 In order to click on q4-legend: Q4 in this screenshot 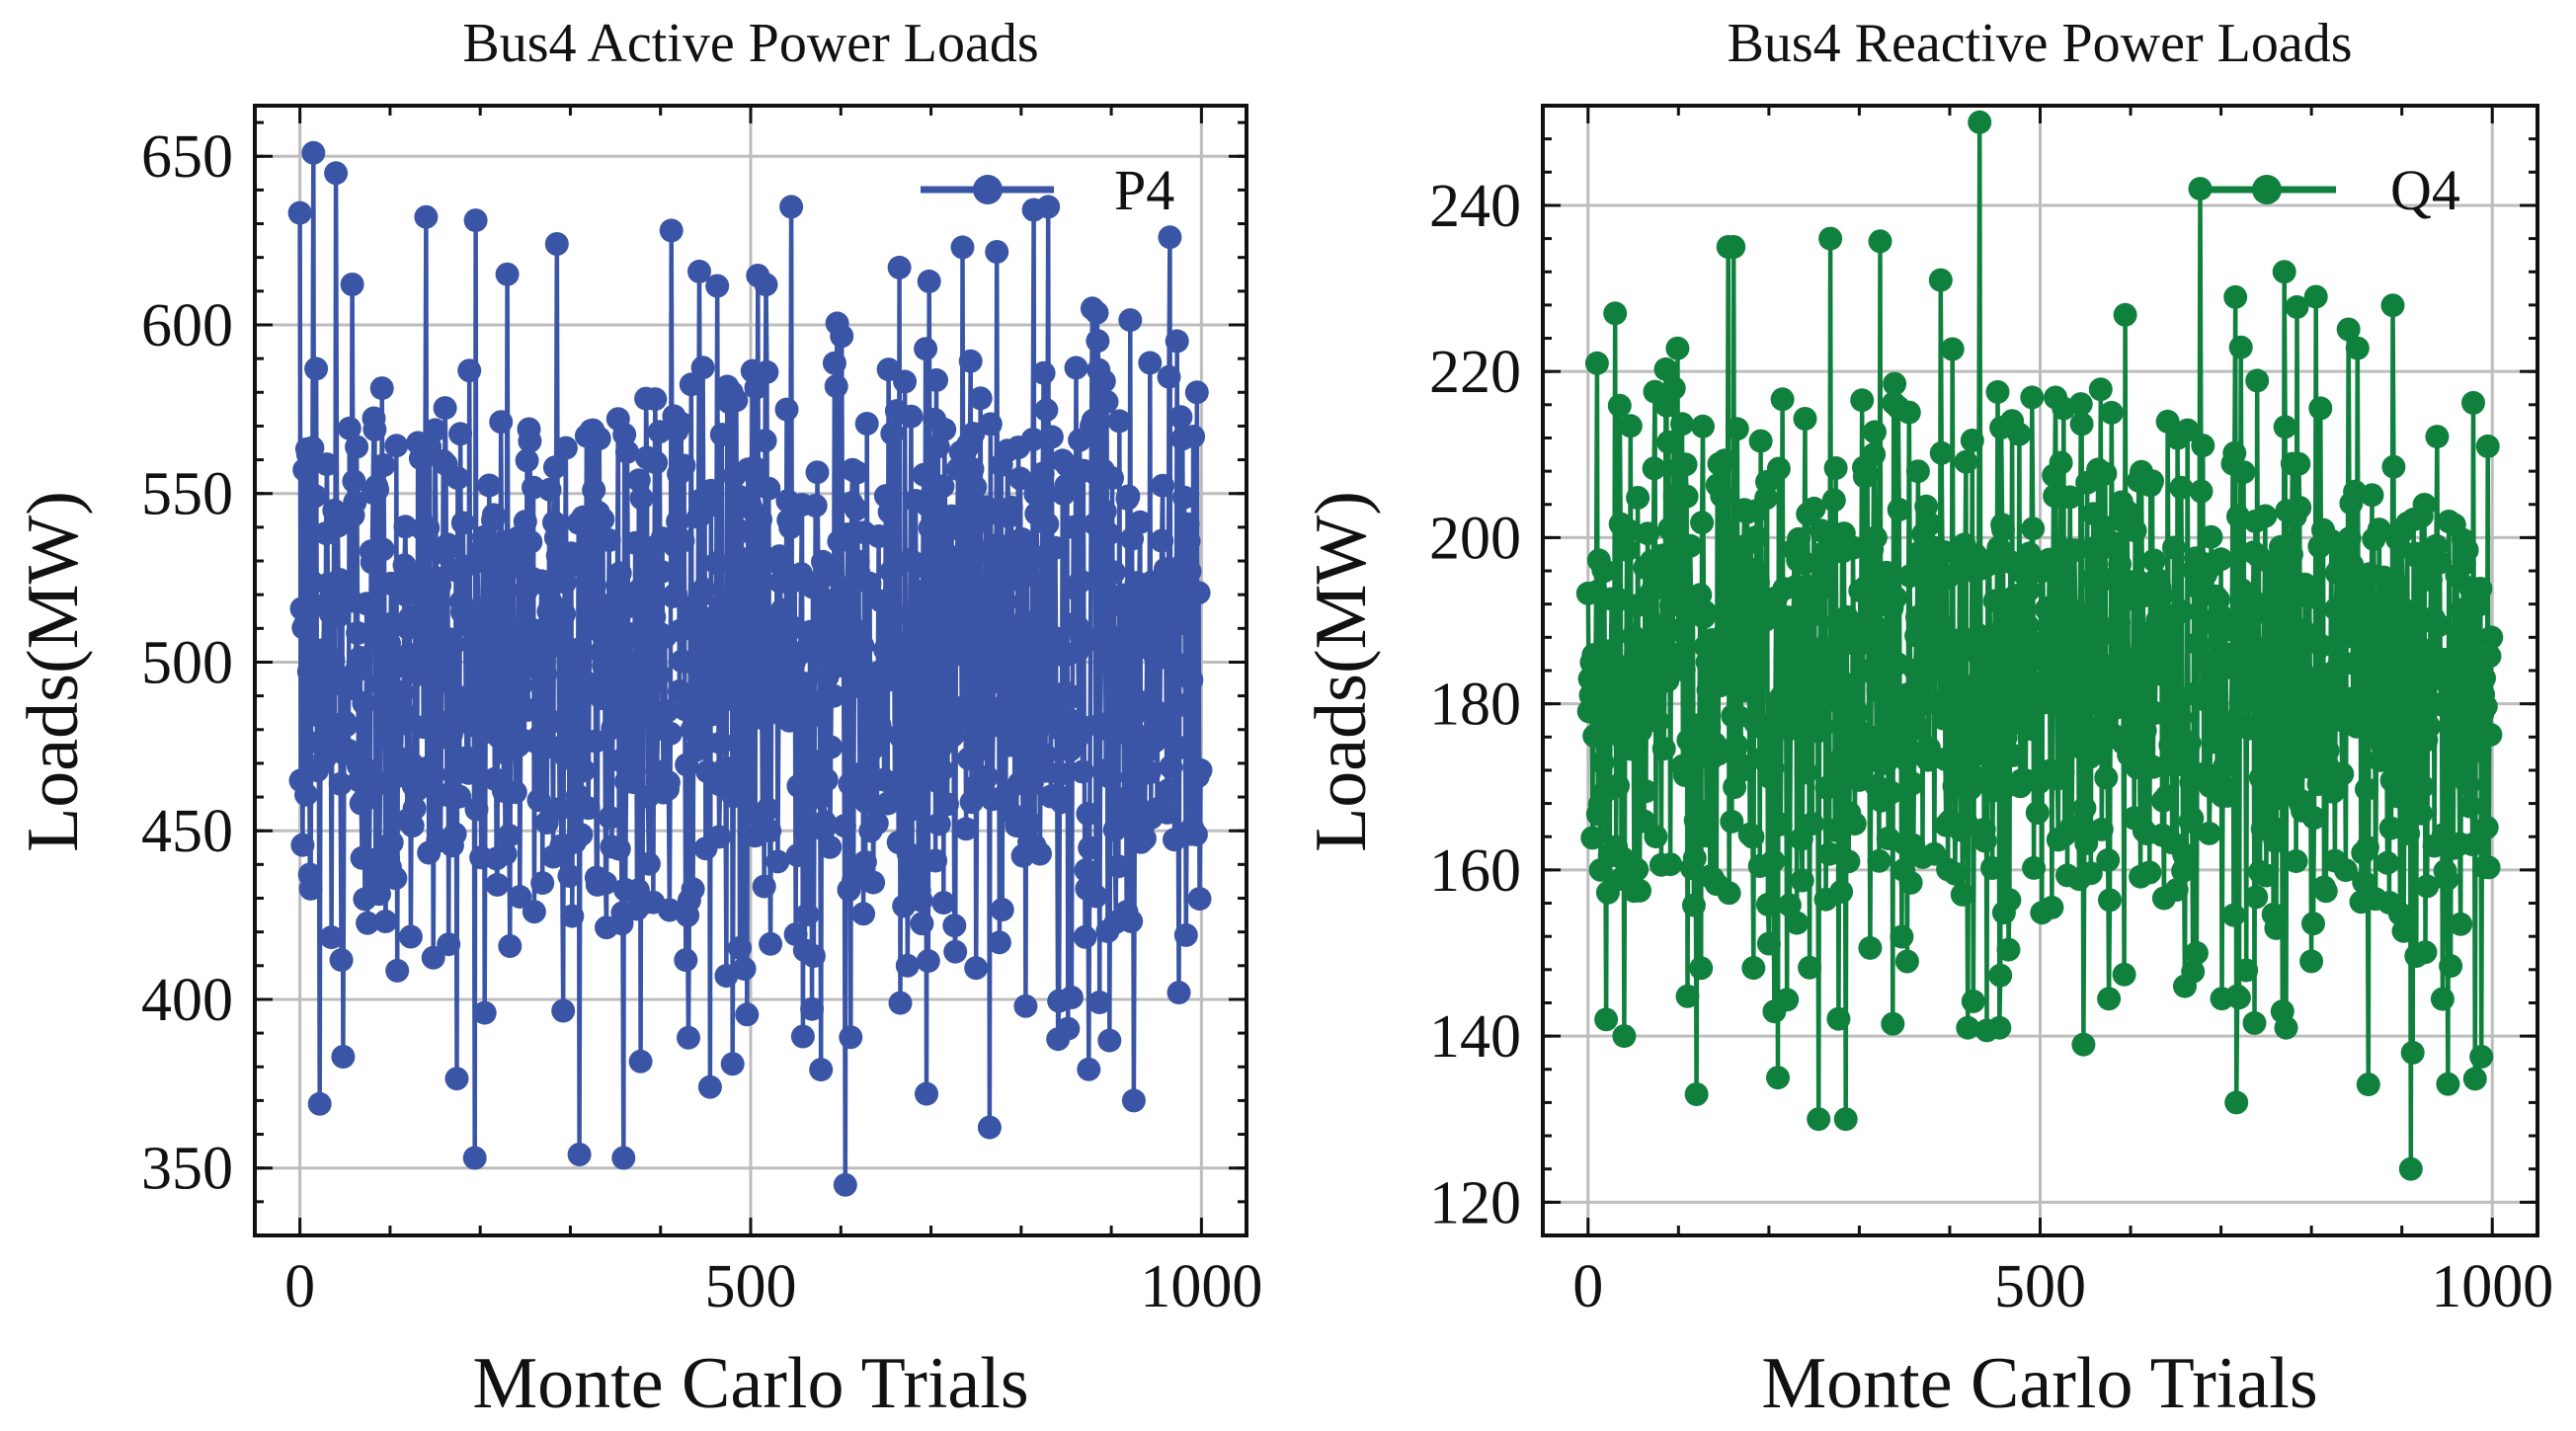, I will do `click(2329, 190)`.